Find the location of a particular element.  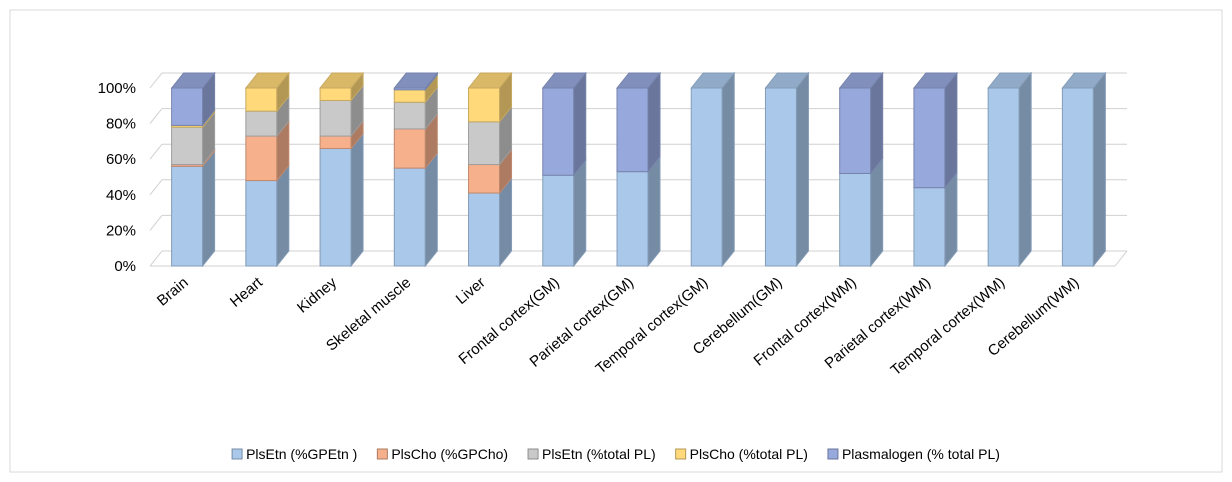

y-axis-ticks: 0% 20% 40% 60% 80% 100% is located at coordinates (117, 177).